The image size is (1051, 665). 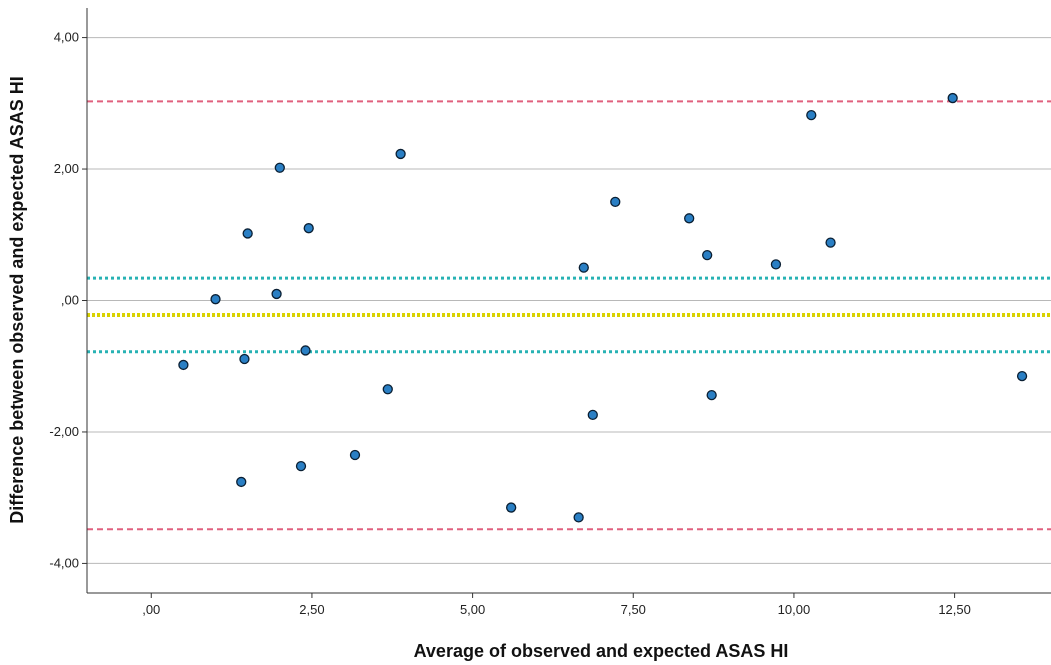 I want to click on y-tick-label: -4,00, so click(x=64, y=562).